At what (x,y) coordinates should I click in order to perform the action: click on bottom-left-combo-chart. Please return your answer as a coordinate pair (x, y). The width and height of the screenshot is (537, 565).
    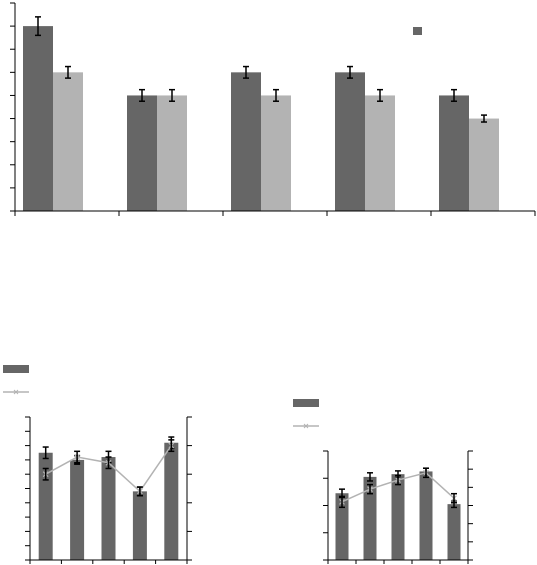
    Looking at the image, I should click on (108, 490).